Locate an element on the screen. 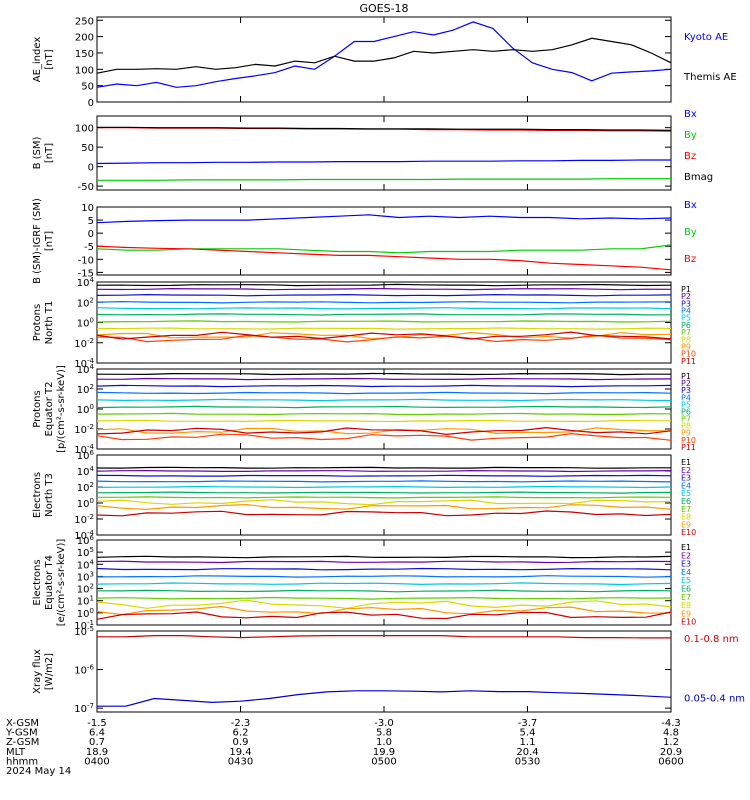  channel-label: E5 is located at coordinates (686, 493).